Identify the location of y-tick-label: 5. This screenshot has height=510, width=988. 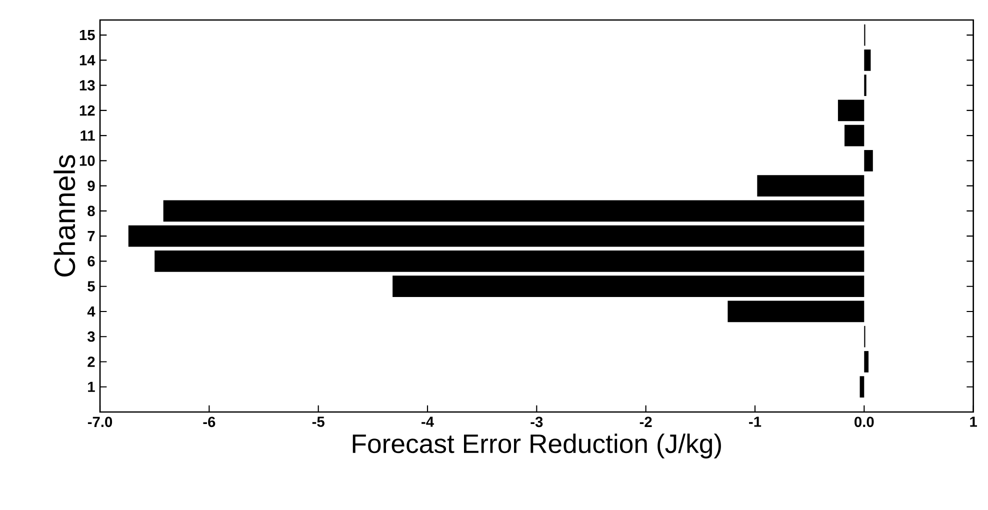
(91, 286).